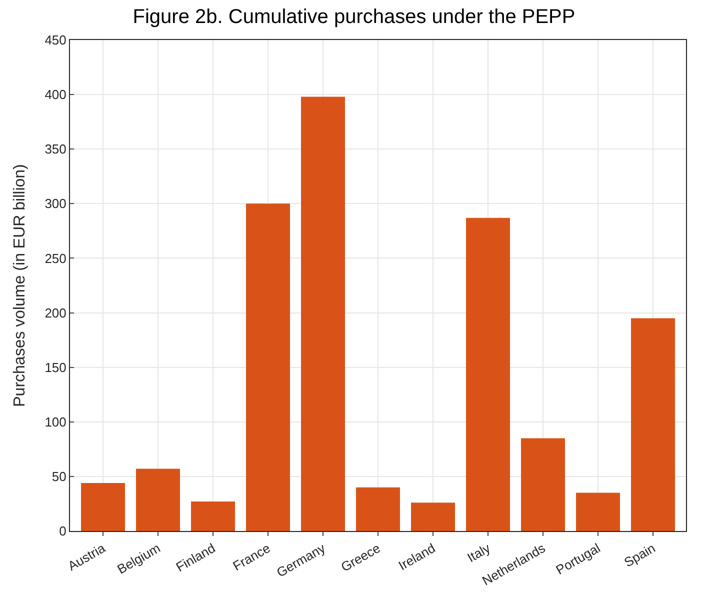 This screenshot has height=606, width=708. I want to click on chart-title: Figure 2b. Cumulative purchases under the PEPP, so click(354, 17).